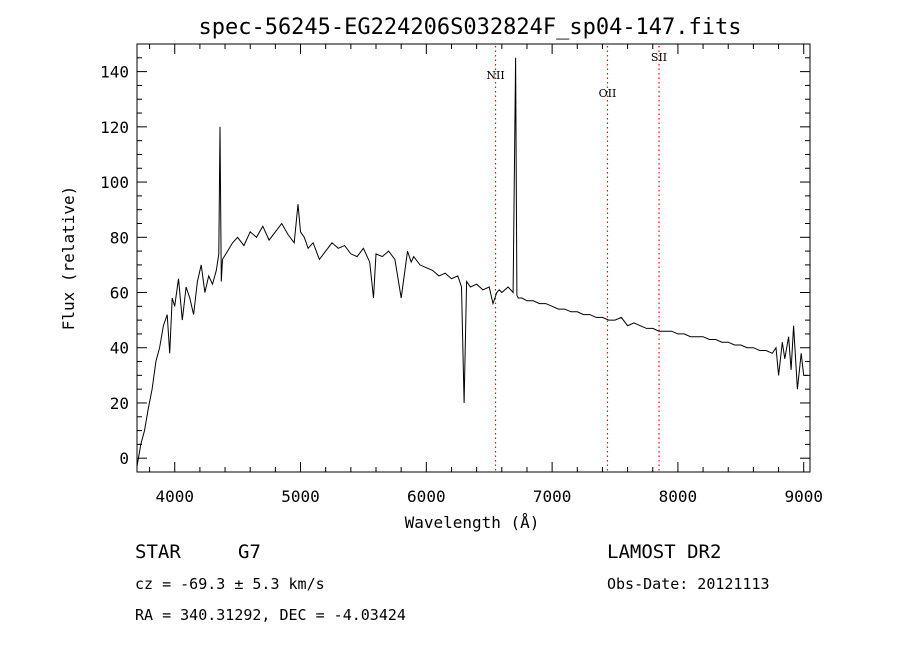 Image resolution: width=900 pixels, height=650 pixels. Describe the element at coordinates (158, 552) in the screenshot. I see `object-class: STAR` at that location.